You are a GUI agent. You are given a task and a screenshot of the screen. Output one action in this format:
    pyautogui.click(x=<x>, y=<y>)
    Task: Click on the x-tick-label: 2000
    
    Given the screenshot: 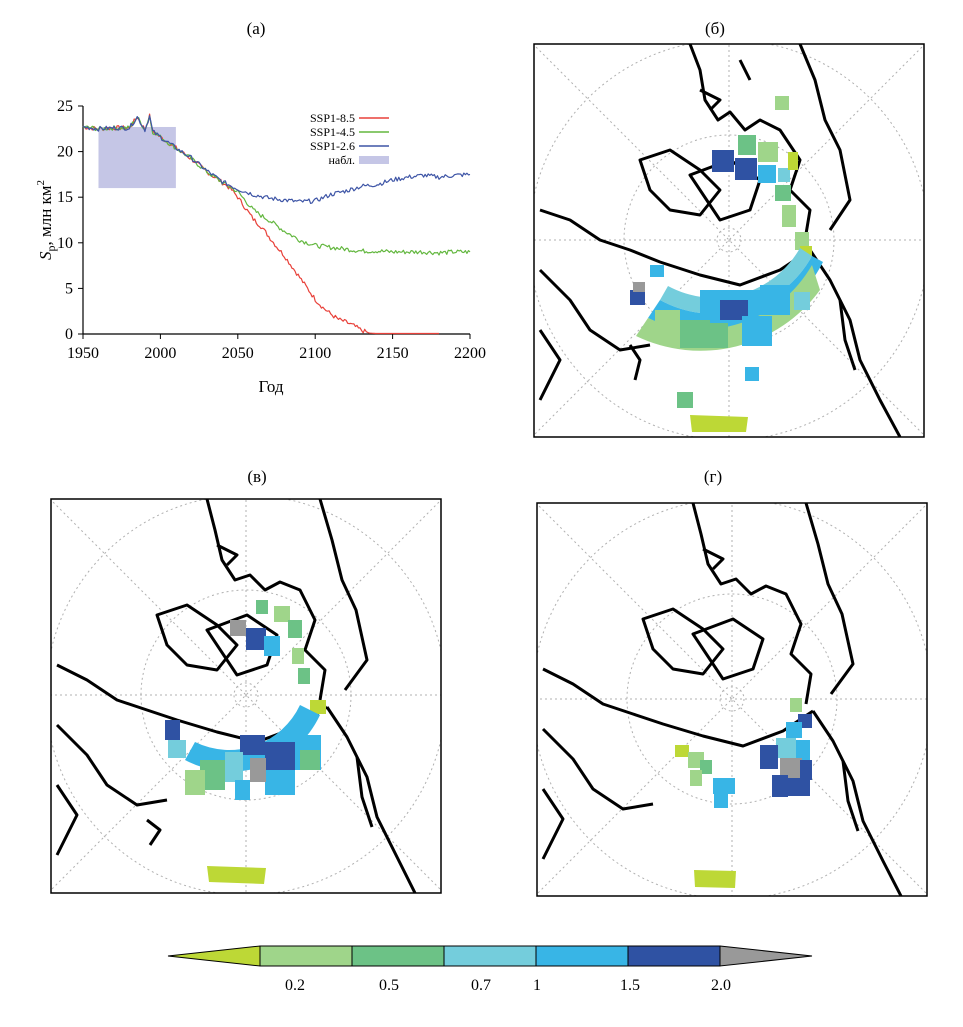 What is the action you would take?
    pyautogui.click(x=160, y=353)
    